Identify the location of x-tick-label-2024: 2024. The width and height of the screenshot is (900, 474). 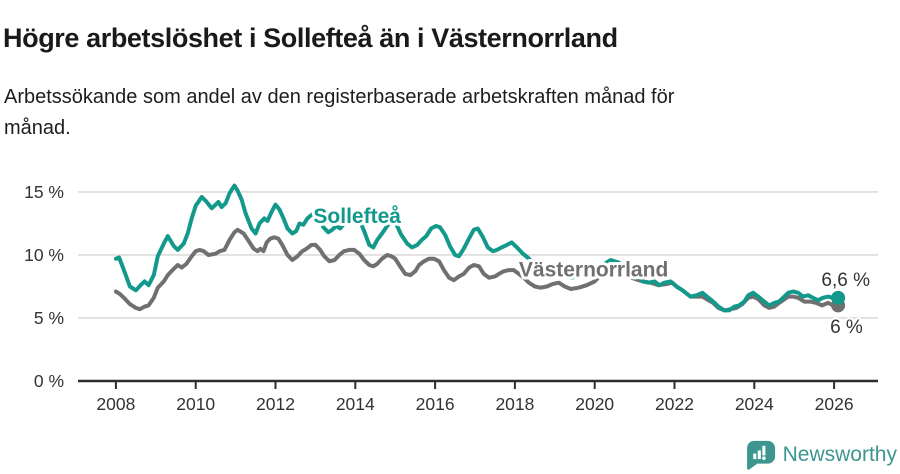
(754, 404).